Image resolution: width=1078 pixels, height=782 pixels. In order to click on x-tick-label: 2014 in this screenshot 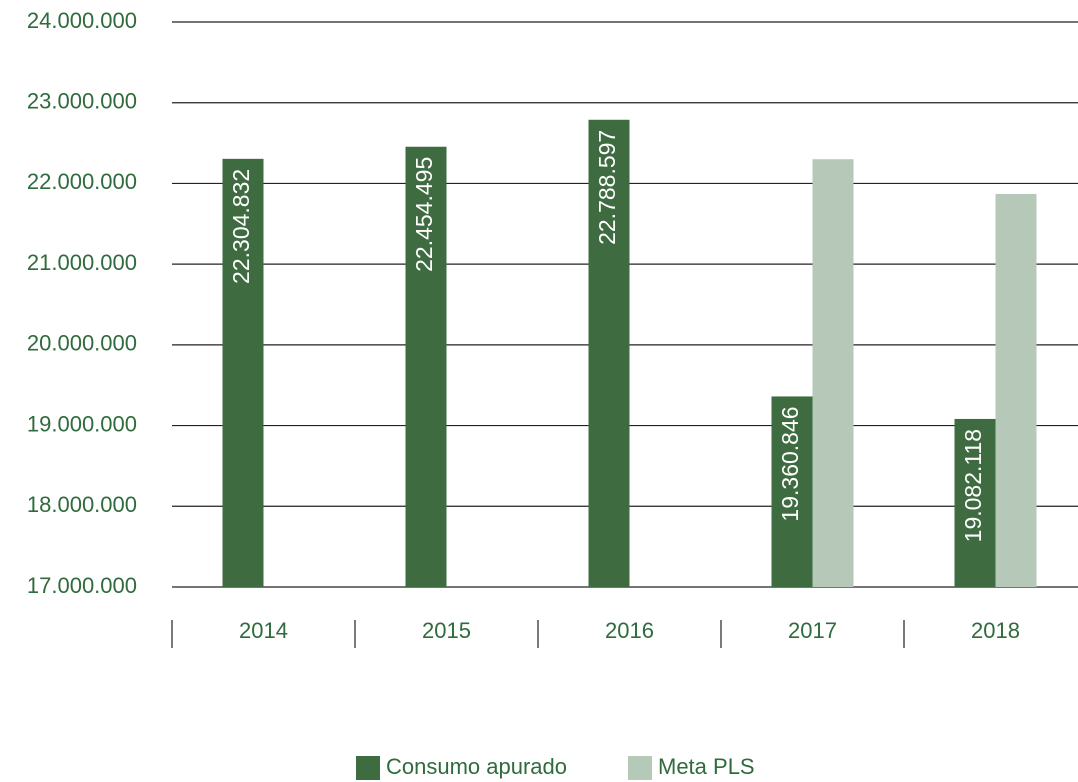, I will do `click(263, 630)`.